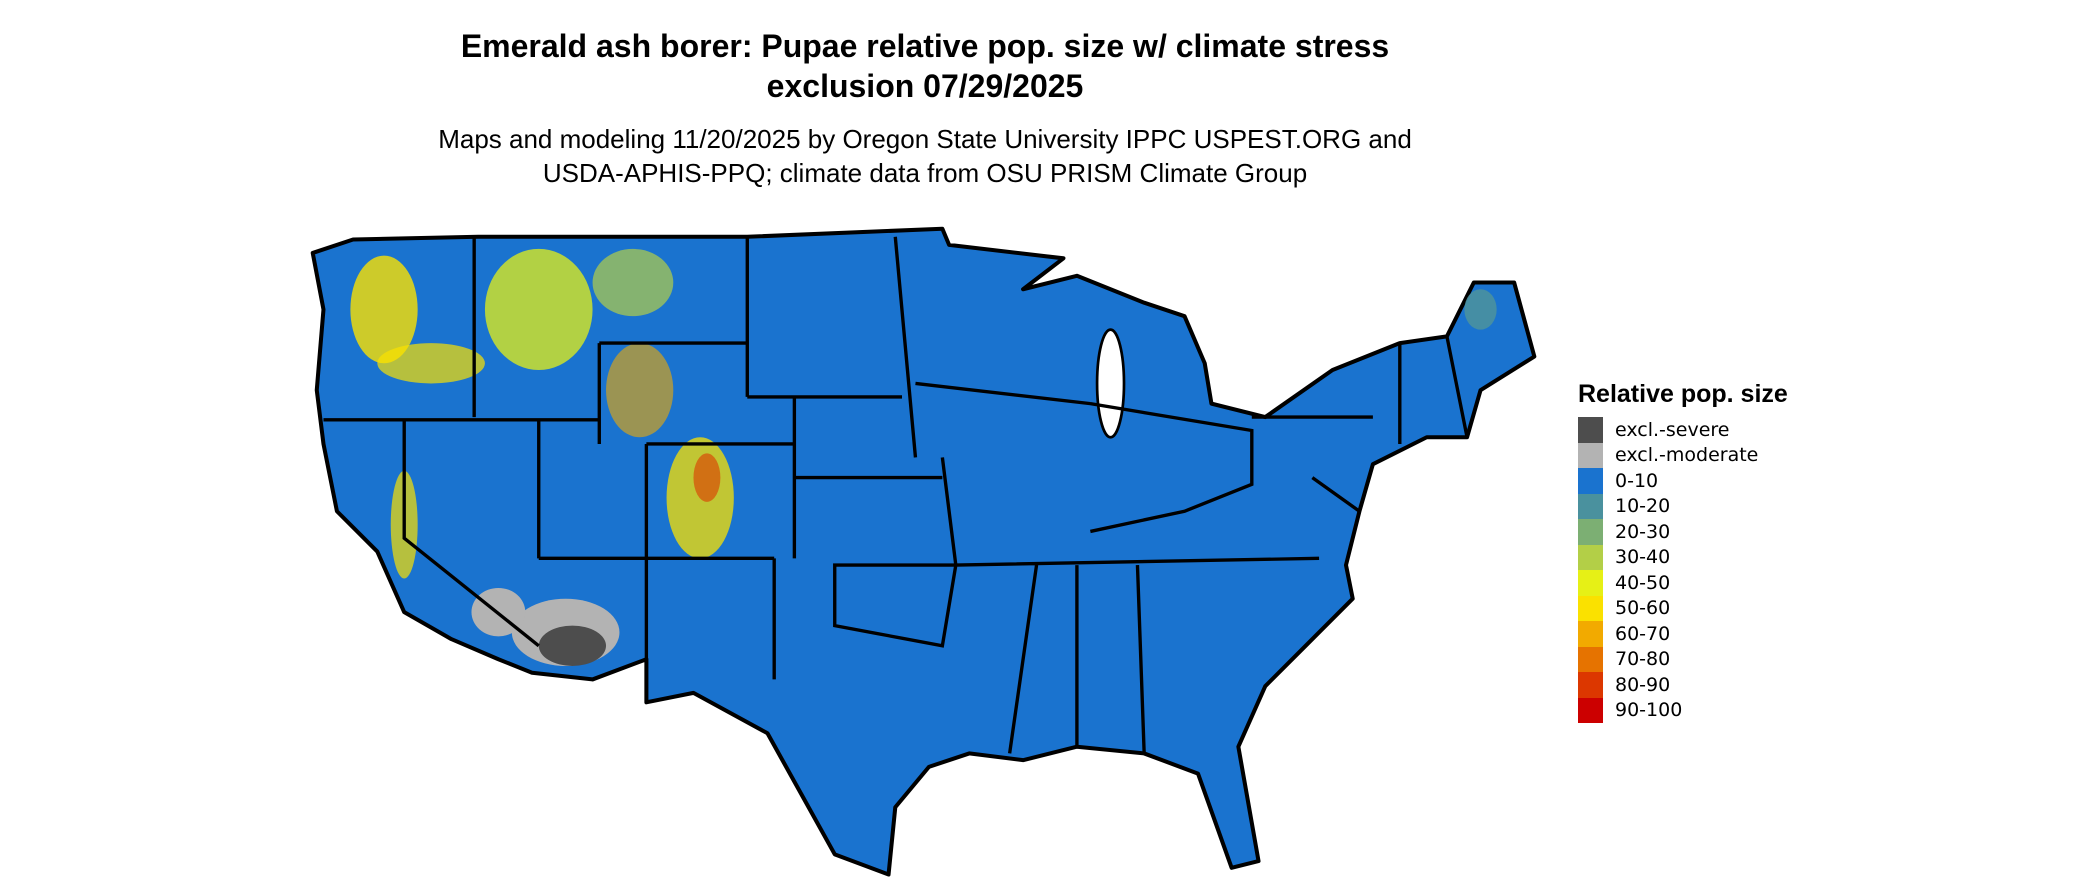 The height and width of the screenshot is (892, 2100). What do you see at coordinates (1683, 608) in the screenshot?
I see `legend-item: 50-60` at bounding box center [1683, 608].